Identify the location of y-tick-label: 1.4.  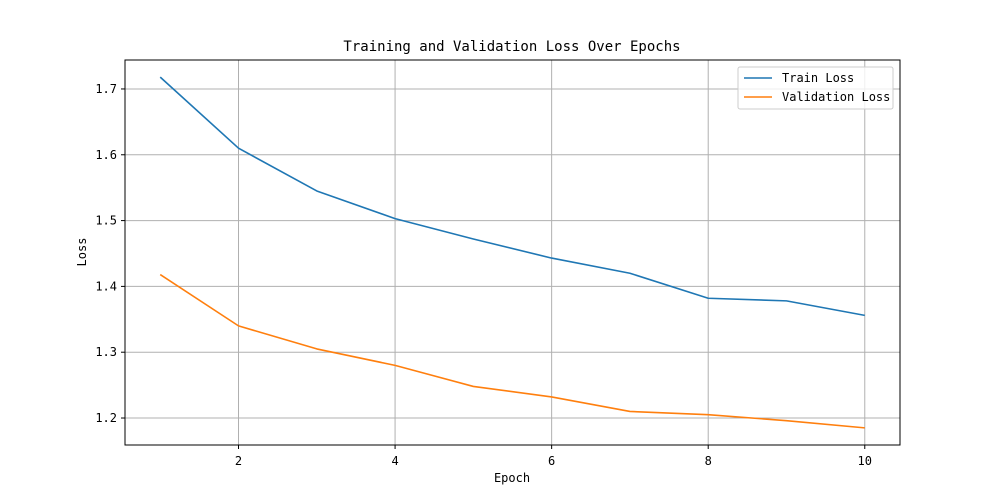
(106, 286).